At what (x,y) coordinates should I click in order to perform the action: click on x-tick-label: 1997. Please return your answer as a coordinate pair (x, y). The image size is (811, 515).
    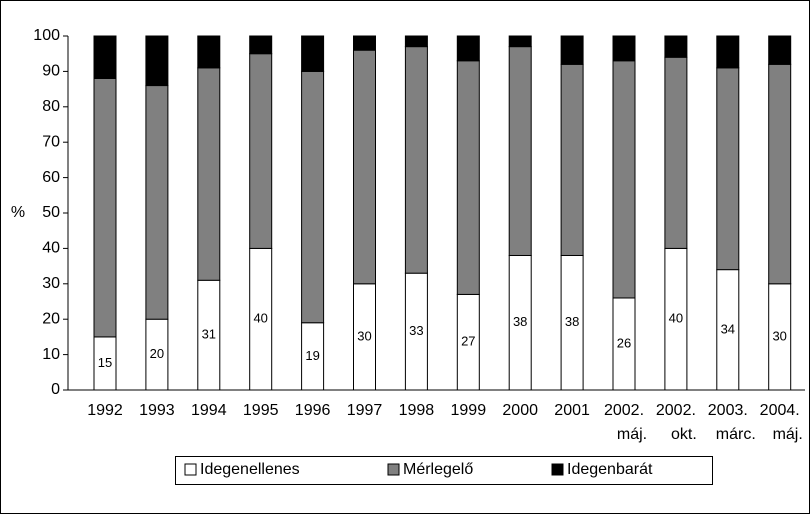
    Looking at the image, I should click on (365, 410).